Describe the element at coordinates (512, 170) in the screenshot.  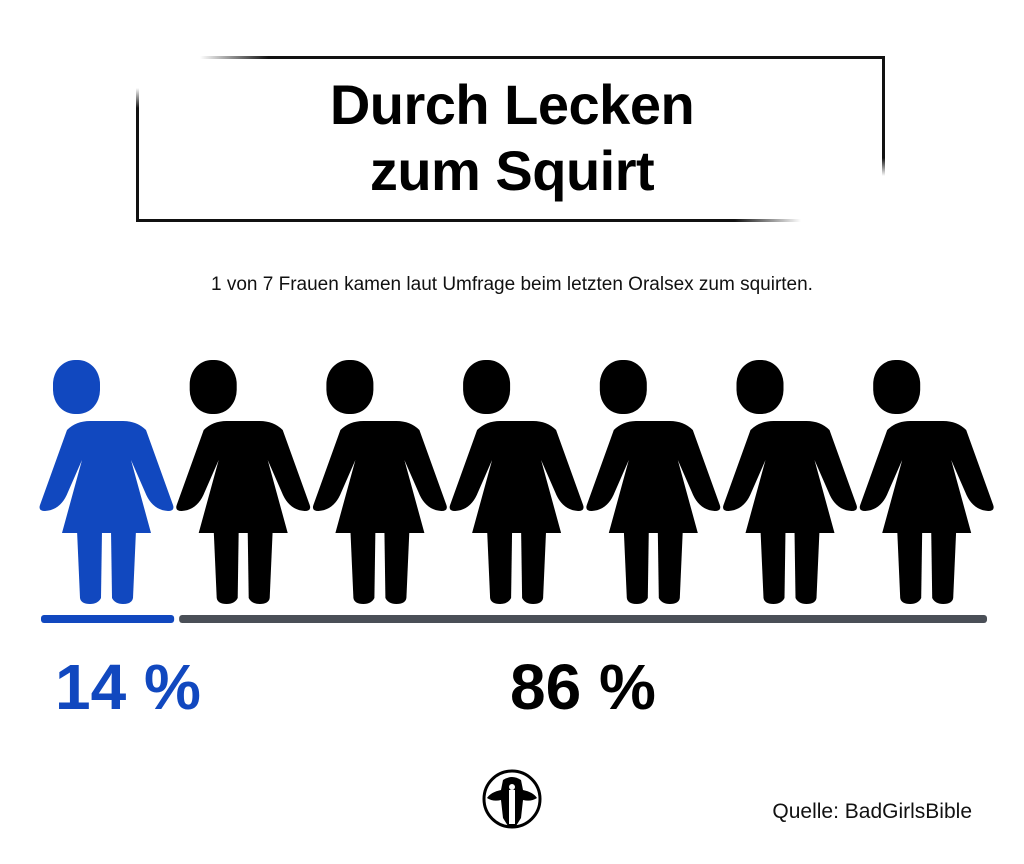
I see `title-line-2: zum Squirt` at that location.